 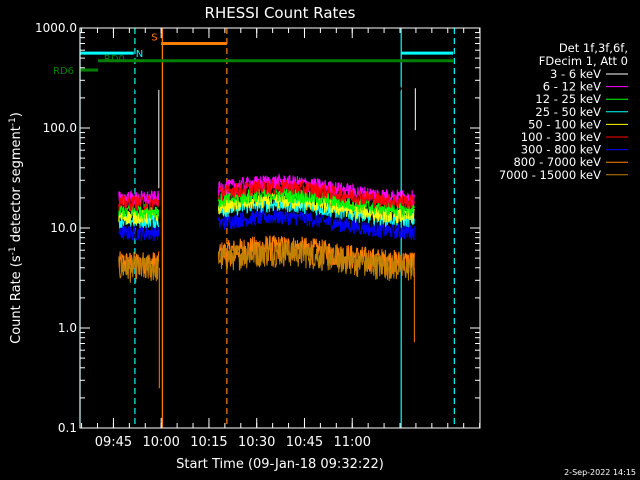 What do you see at coordinates (575, 74) in the screenshot?
I see `legend-label-3-6-kev: 3 - 6 keV` at bounding box center [575, 74].